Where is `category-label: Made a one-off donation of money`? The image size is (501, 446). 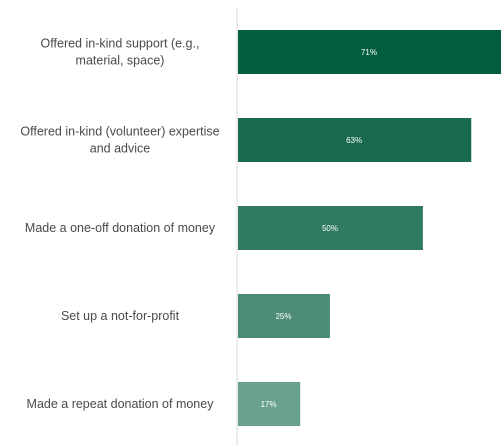
category-label: Made a one-off donation of money is located at coordinates (120, 228).